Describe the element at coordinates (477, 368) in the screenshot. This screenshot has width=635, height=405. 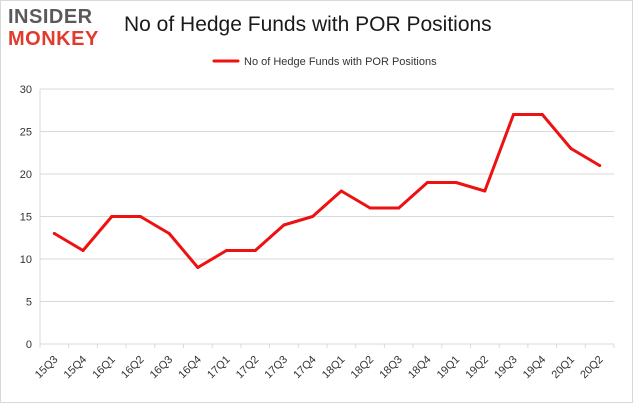
I see `x-tick-label: 19Q2` at that location.